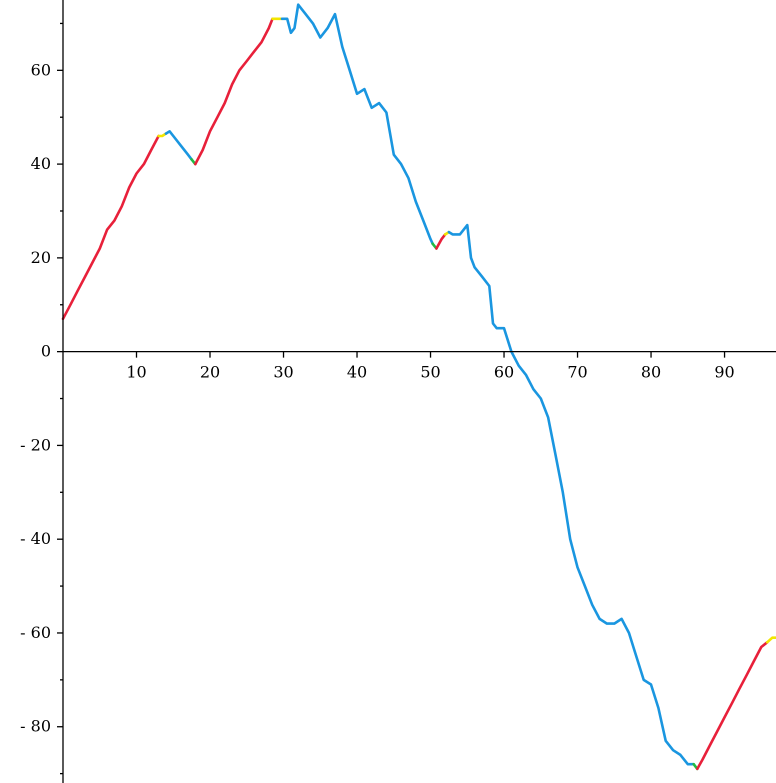  I want to click on x-tick-label: 40, so click(357, 372).